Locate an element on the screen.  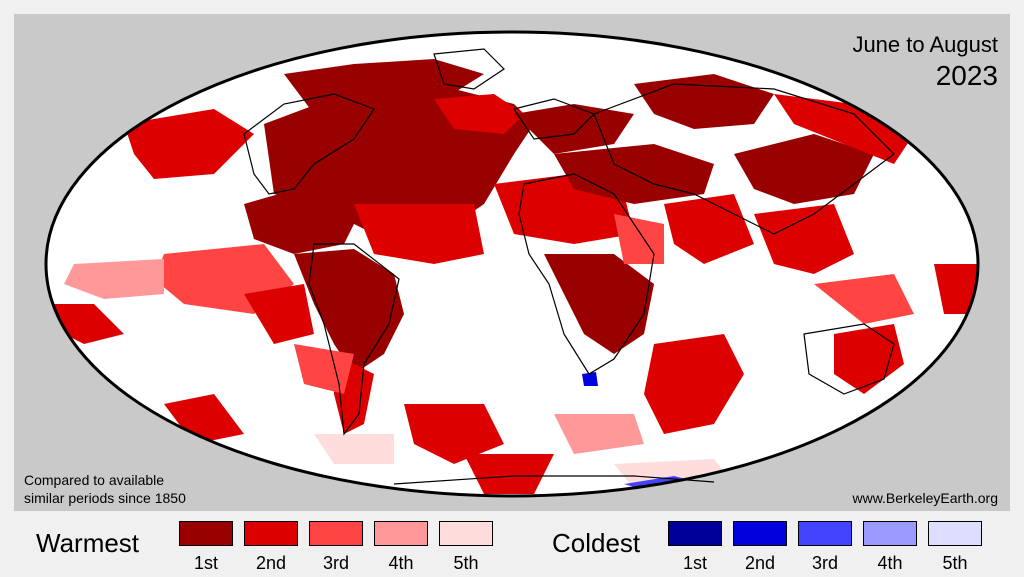
legend-warmest-title: Warmest is located at coordinates (88, 543).